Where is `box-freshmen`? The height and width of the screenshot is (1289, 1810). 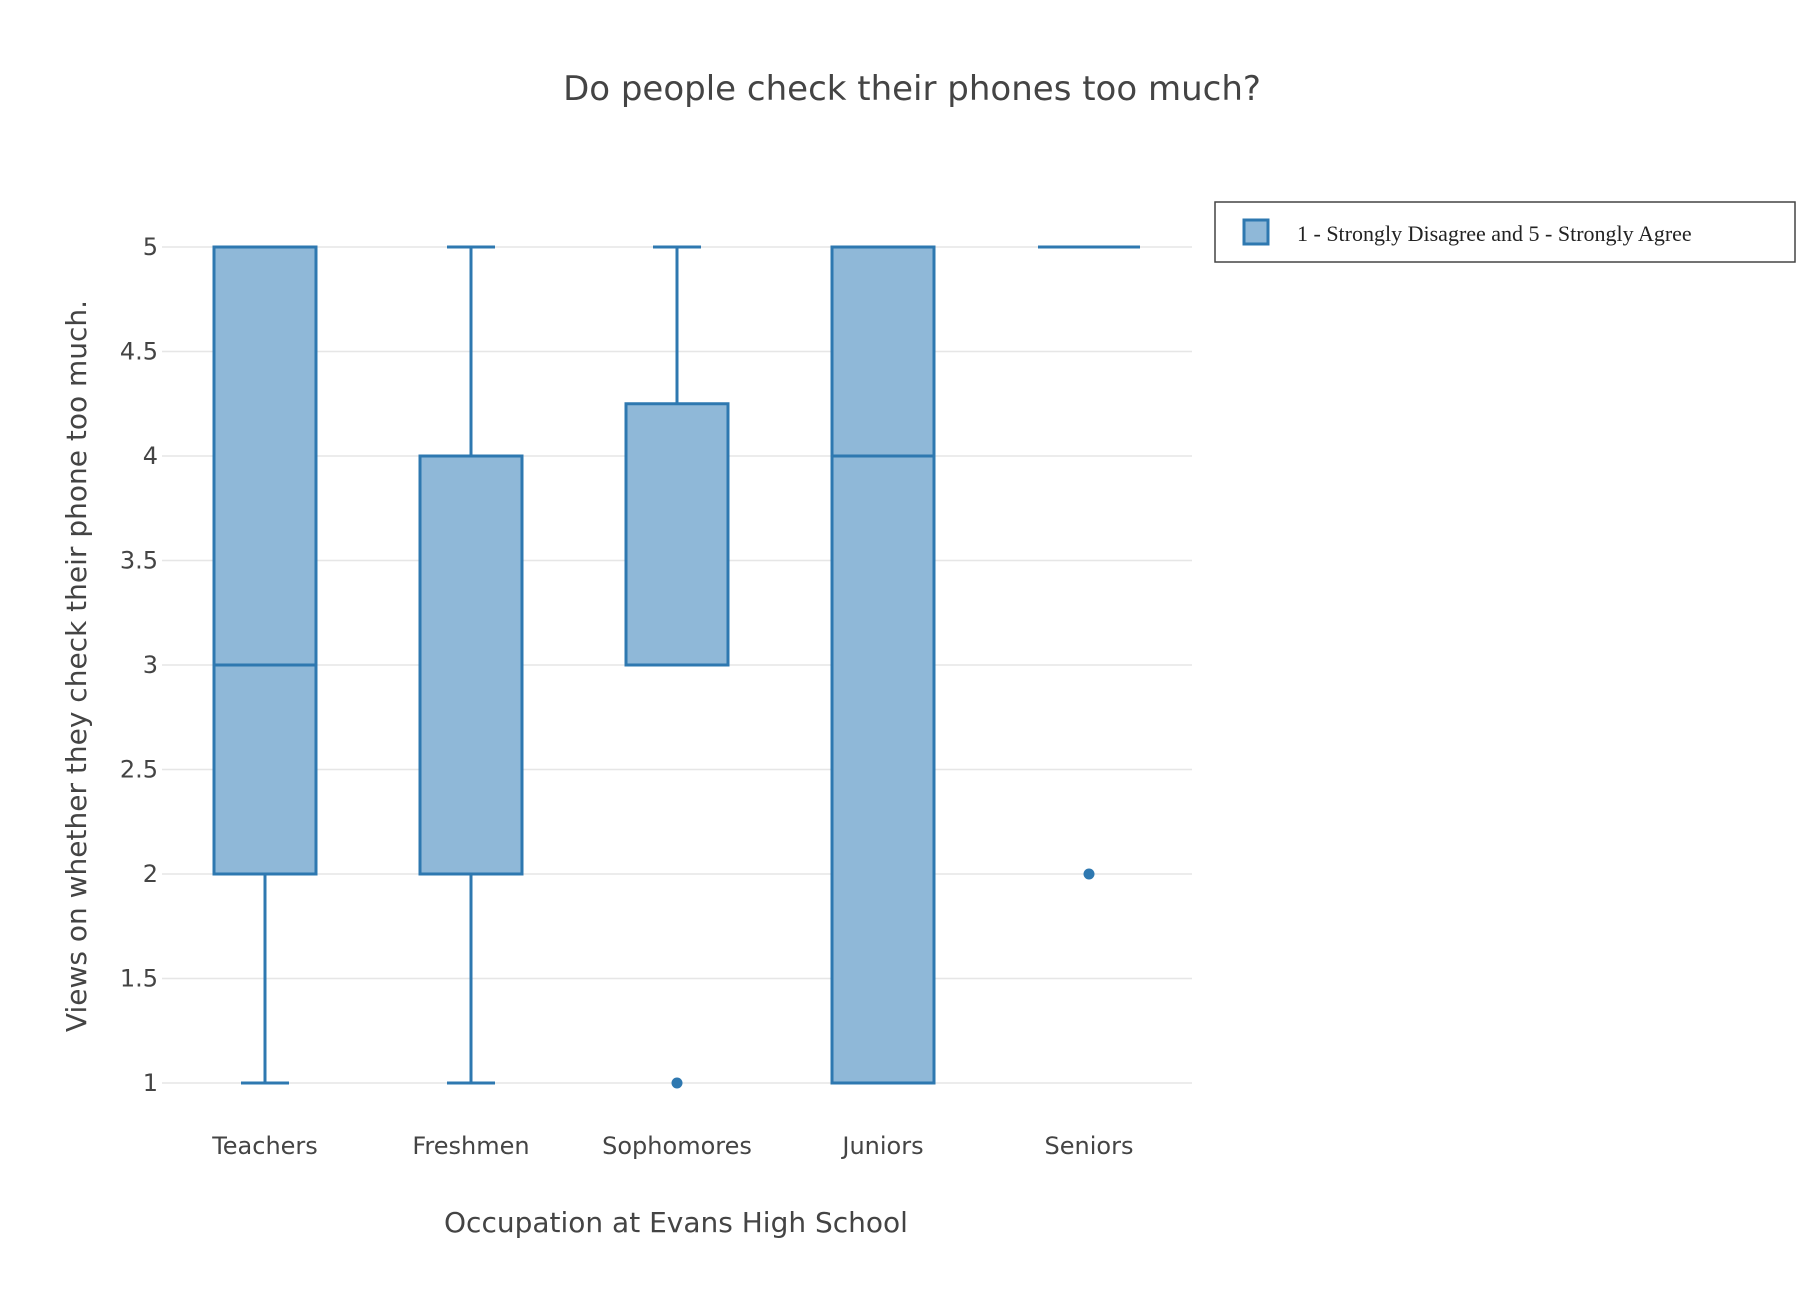
box-freshmen is located at coordinates (471, 665).